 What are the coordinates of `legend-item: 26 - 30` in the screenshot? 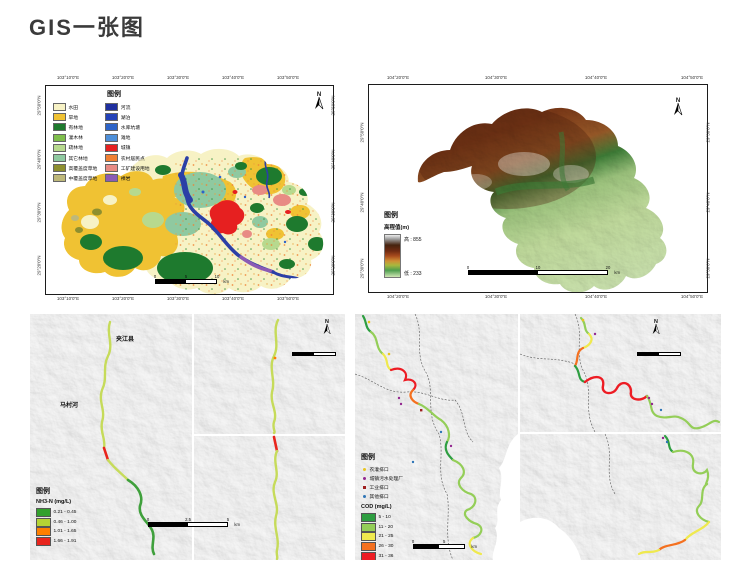 It's located at (416, 547).